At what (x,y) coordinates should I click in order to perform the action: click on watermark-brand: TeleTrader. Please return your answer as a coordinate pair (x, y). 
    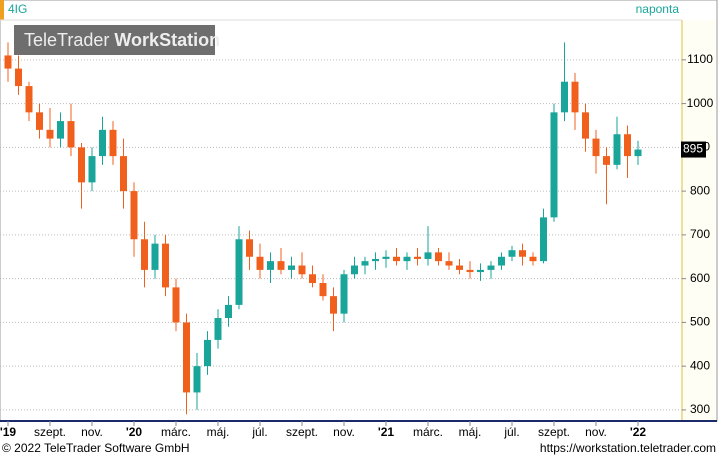
    Looking at the image, I should click on (66, 40).